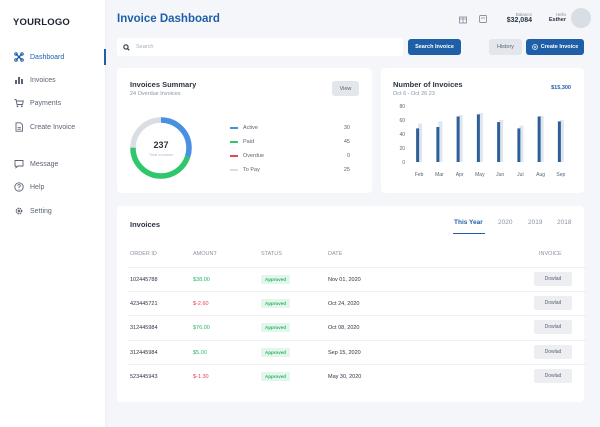 This screenshot has height=427, width=600. What do you see at coordinates (500, 175) in the screenshot?
I see `x-tick-label: Jun` at bounding box center [500, 175].